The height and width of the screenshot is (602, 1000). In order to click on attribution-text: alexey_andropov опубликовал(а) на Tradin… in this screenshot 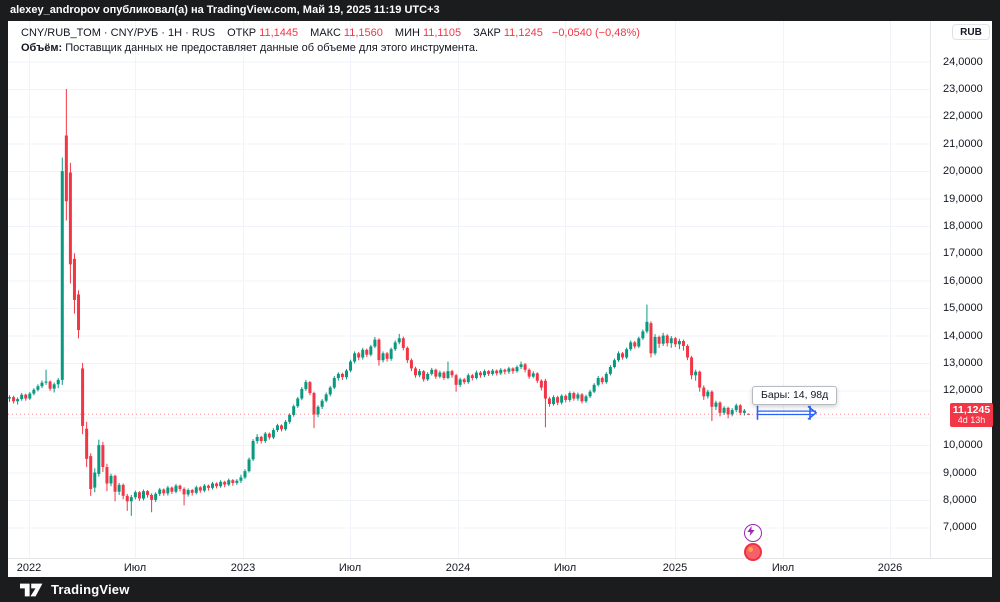, I will do `click(225, 10)`.